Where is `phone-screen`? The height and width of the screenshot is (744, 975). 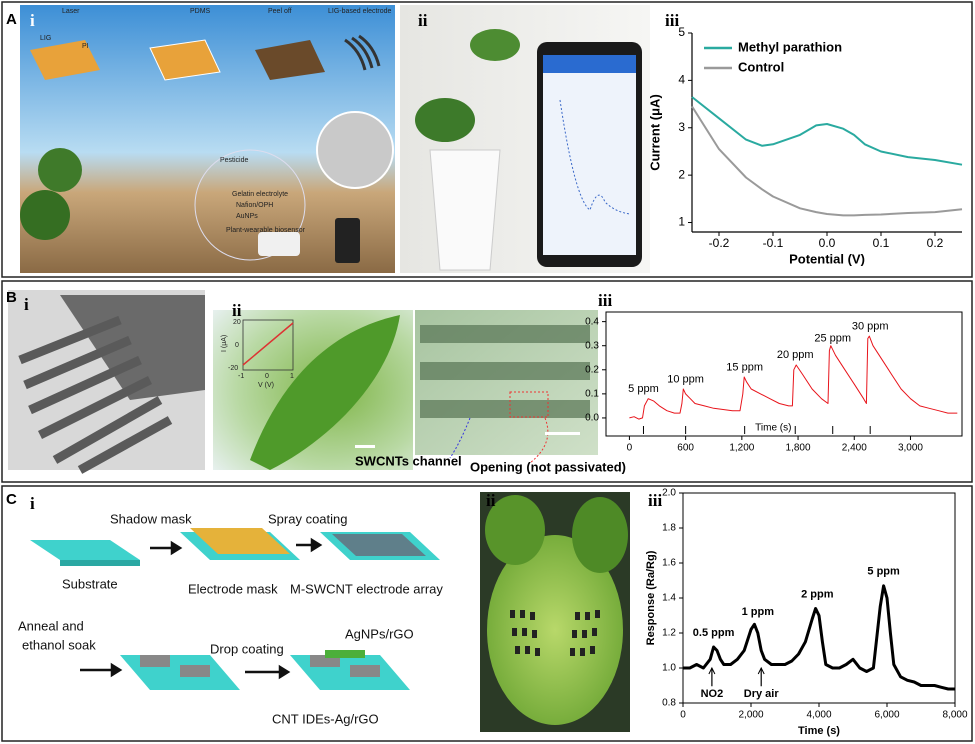
phone-screen is located at coordinates (589, 155).